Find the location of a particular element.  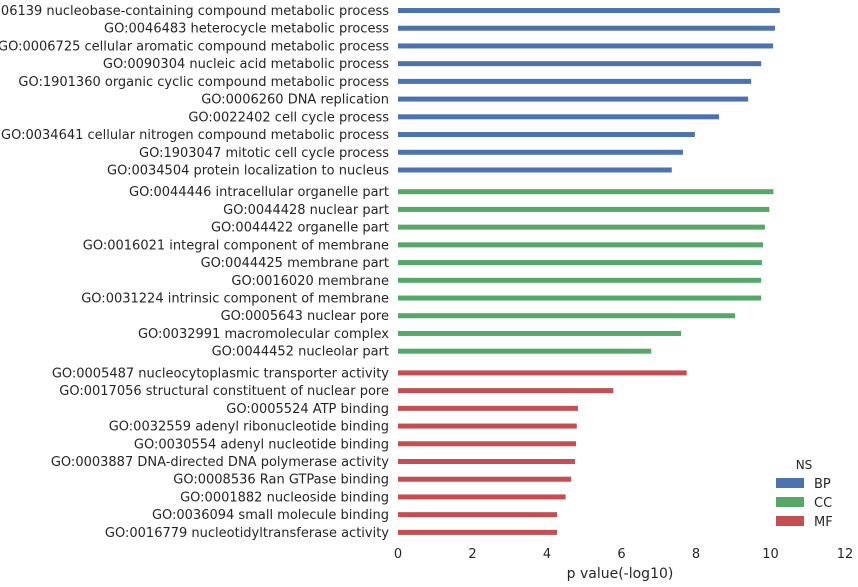

x-axis-title: p value(-log10) is located at coordinates (620, 574).